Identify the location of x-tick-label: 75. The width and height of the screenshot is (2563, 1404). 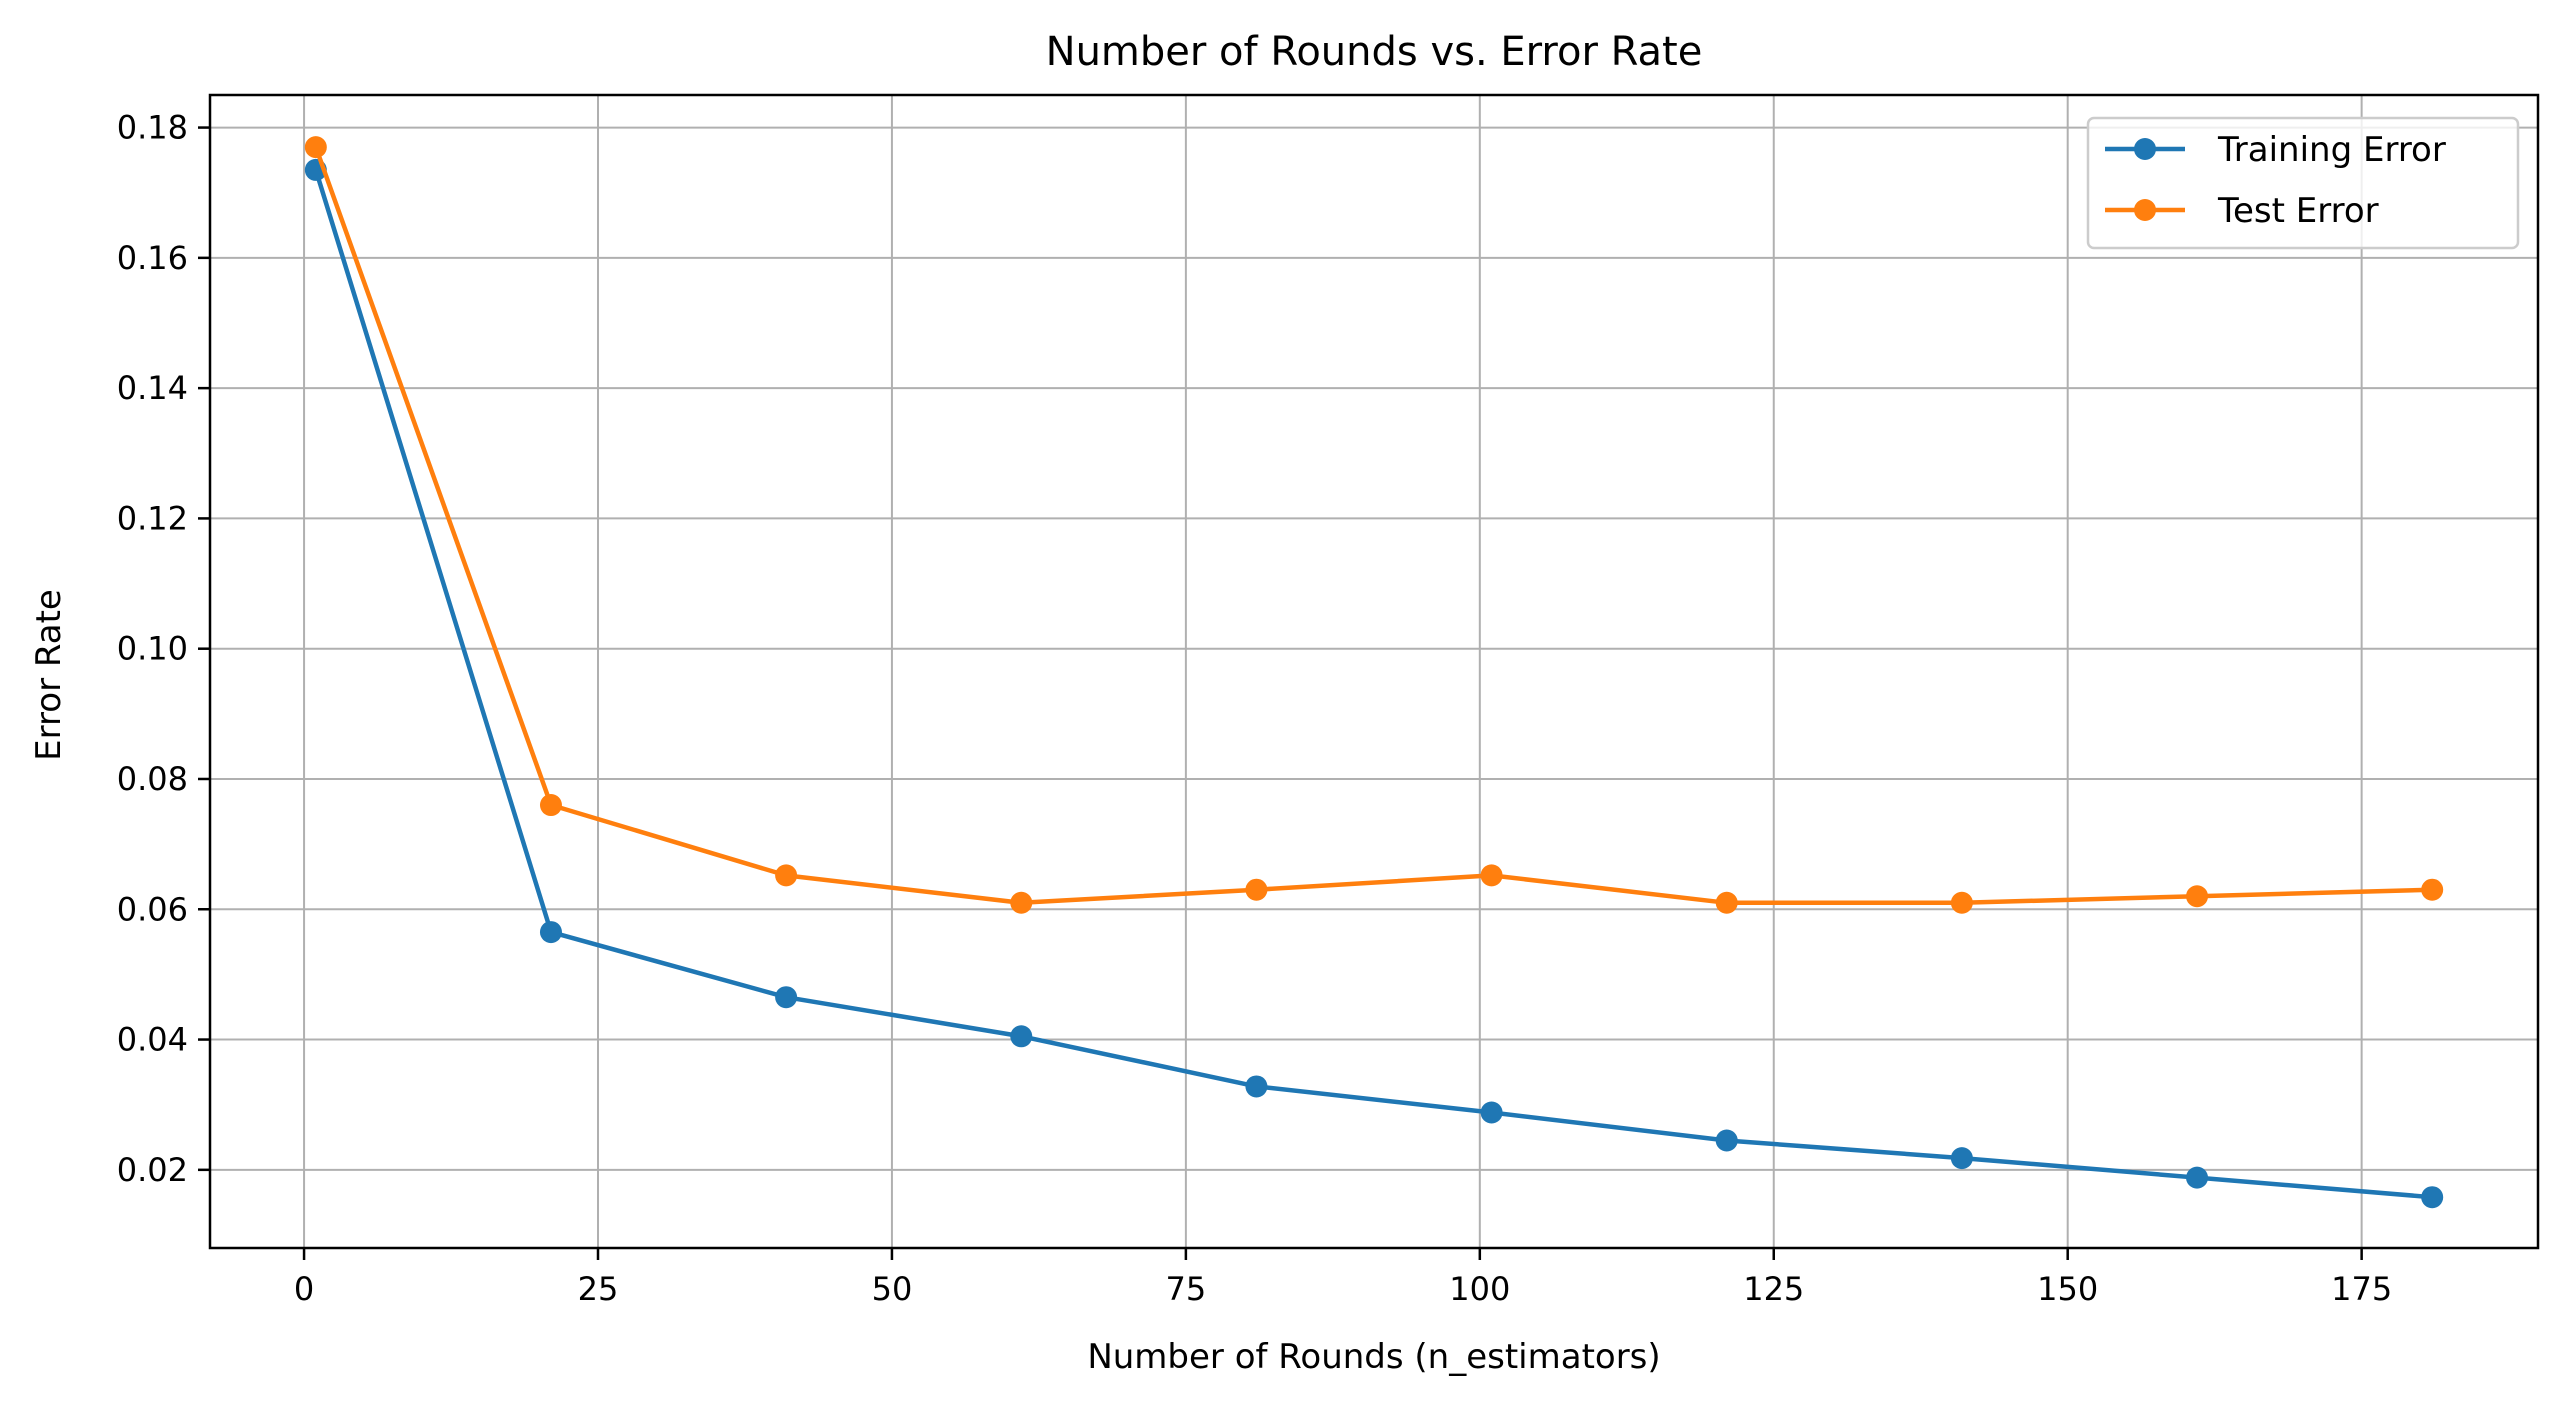
(1186, 1289).